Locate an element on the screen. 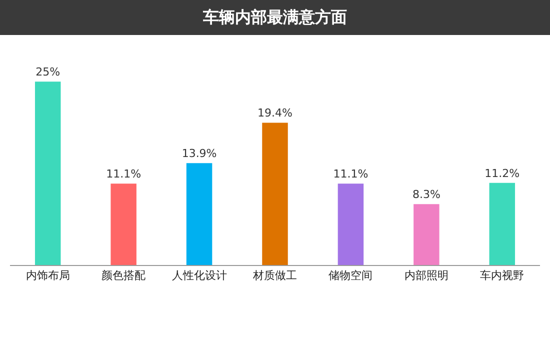 This screenshot has height=347, width=550. data-label: 11.2% is located at coordinates (502, 173).